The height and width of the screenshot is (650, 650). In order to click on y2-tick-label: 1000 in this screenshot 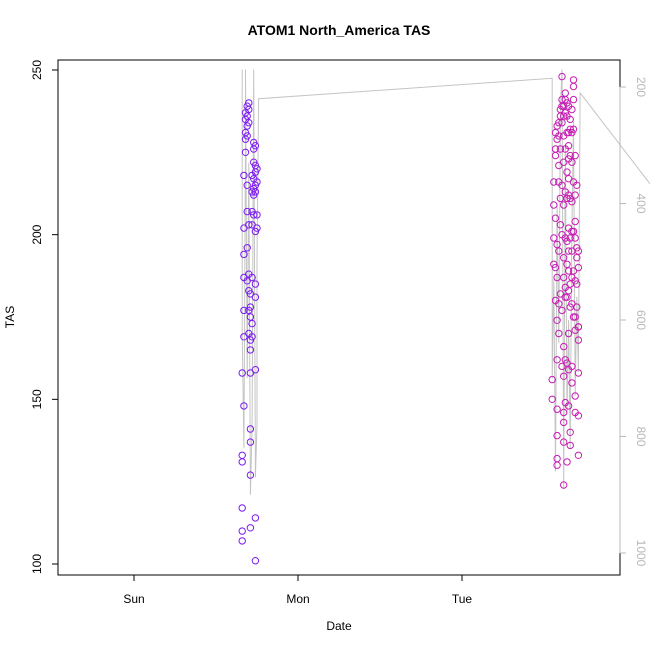, I will do `click(641, 553)`.